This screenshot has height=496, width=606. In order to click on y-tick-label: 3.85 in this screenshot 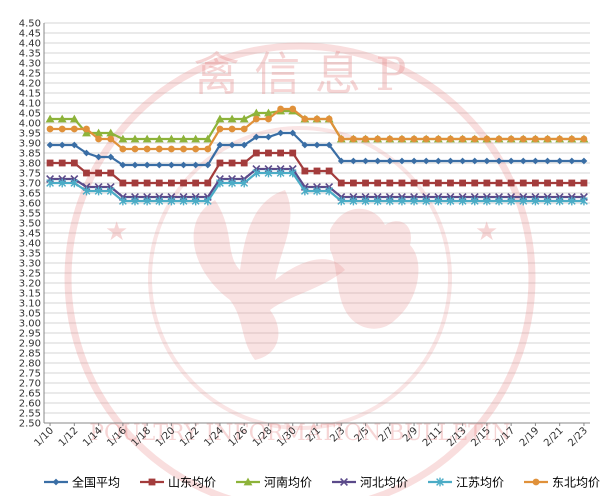, I will do `click(30, 154)`.